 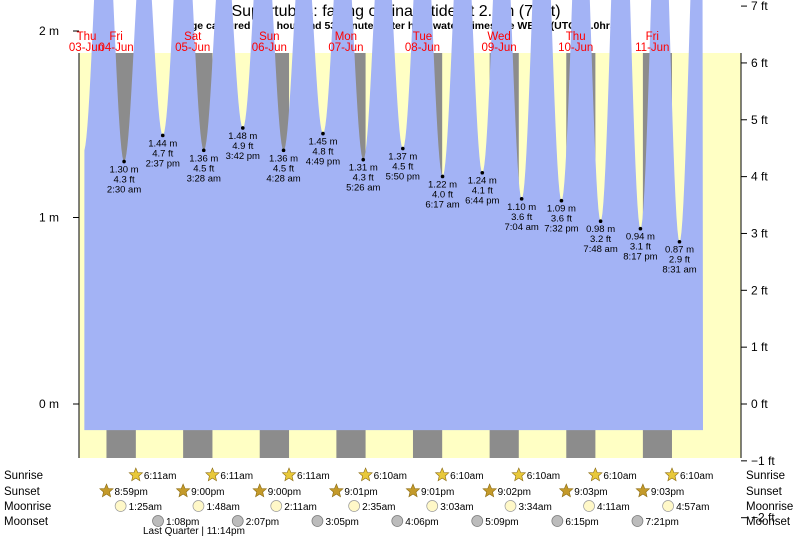 What do you see at coordinates (679, 260) in the screenshot?
I see `low-tide-ft: 2.9 ft` at bounding box center [679, 260].